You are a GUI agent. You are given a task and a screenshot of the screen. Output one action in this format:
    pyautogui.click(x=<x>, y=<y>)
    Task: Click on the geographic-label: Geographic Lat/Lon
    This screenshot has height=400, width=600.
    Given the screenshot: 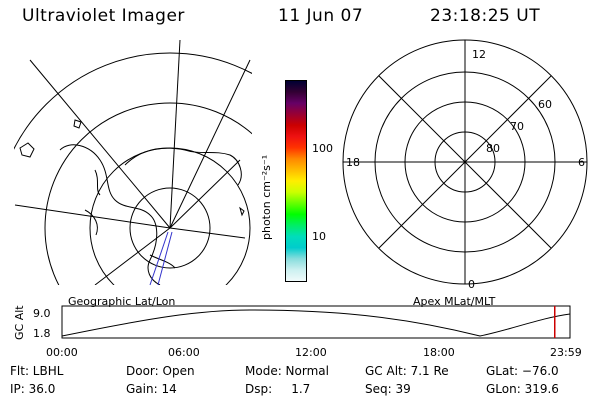 What is the action you would take?
    pyautogui.click(x=122, y=301)
    